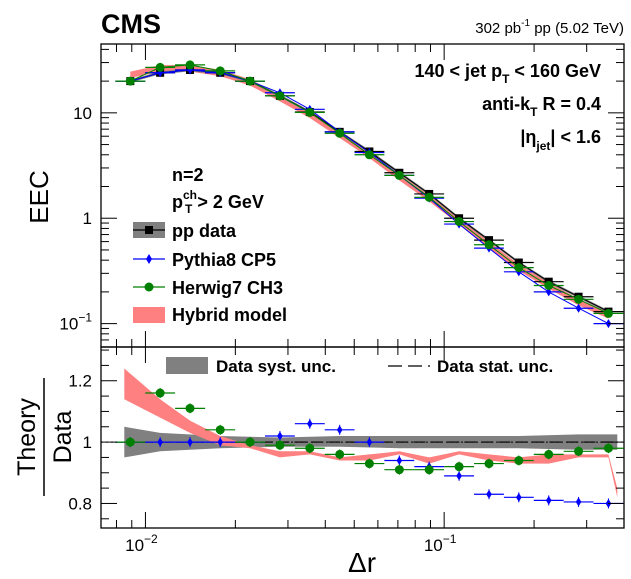  I want to click on y-axis-label-theory: Theory, so click(27, 437).